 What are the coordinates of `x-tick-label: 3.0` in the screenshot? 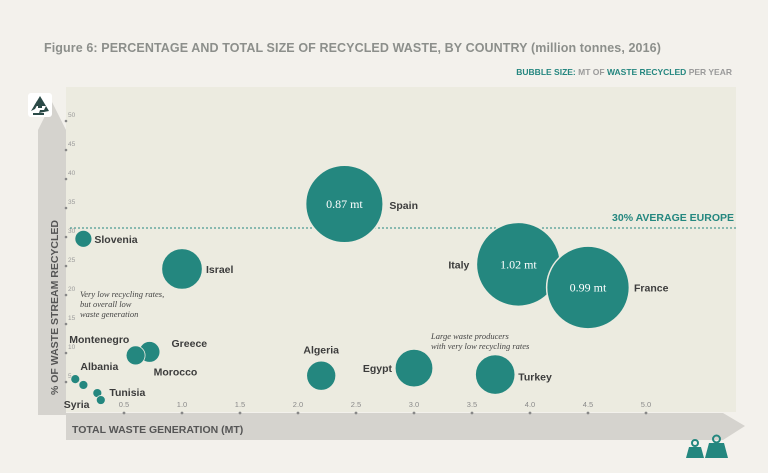 It's located at (414, 404).